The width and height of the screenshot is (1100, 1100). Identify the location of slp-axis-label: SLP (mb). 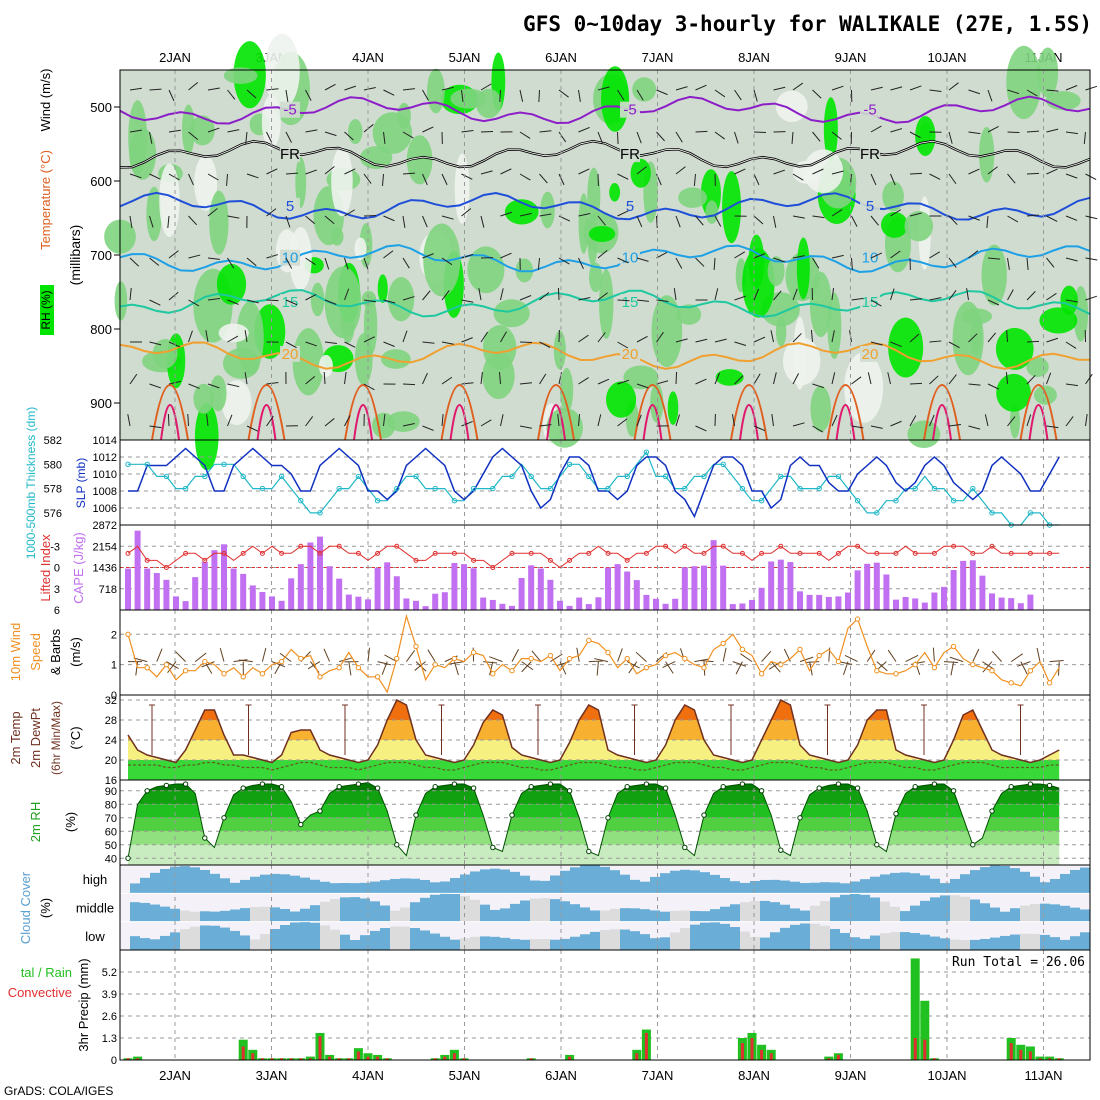
(81, 483).